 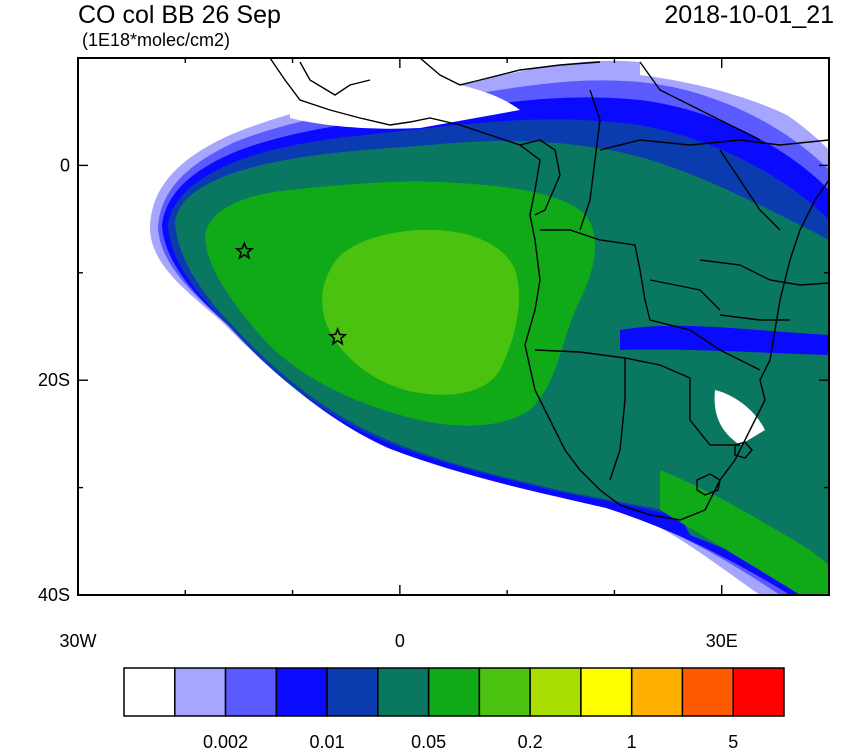 What do you see at coordinates (722, 641) in the screenshot?
I see `lon-label: 30E` at bounding box center [722, 641].